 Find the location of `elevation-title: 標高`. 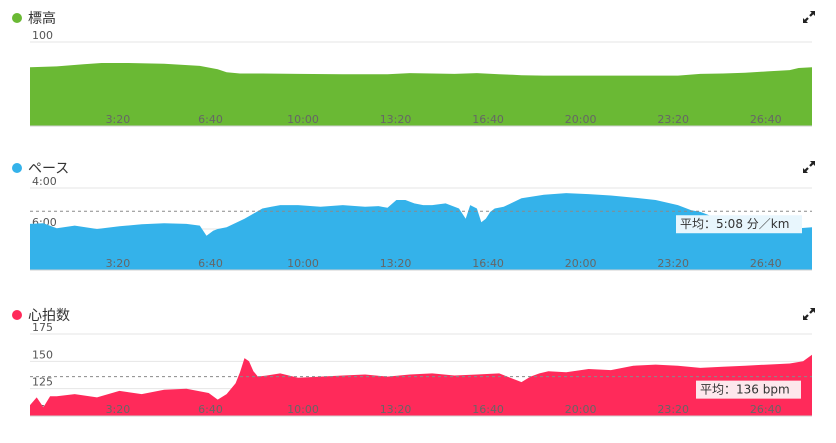

elevation-title: 標高 is located at coordinates (42, 19).